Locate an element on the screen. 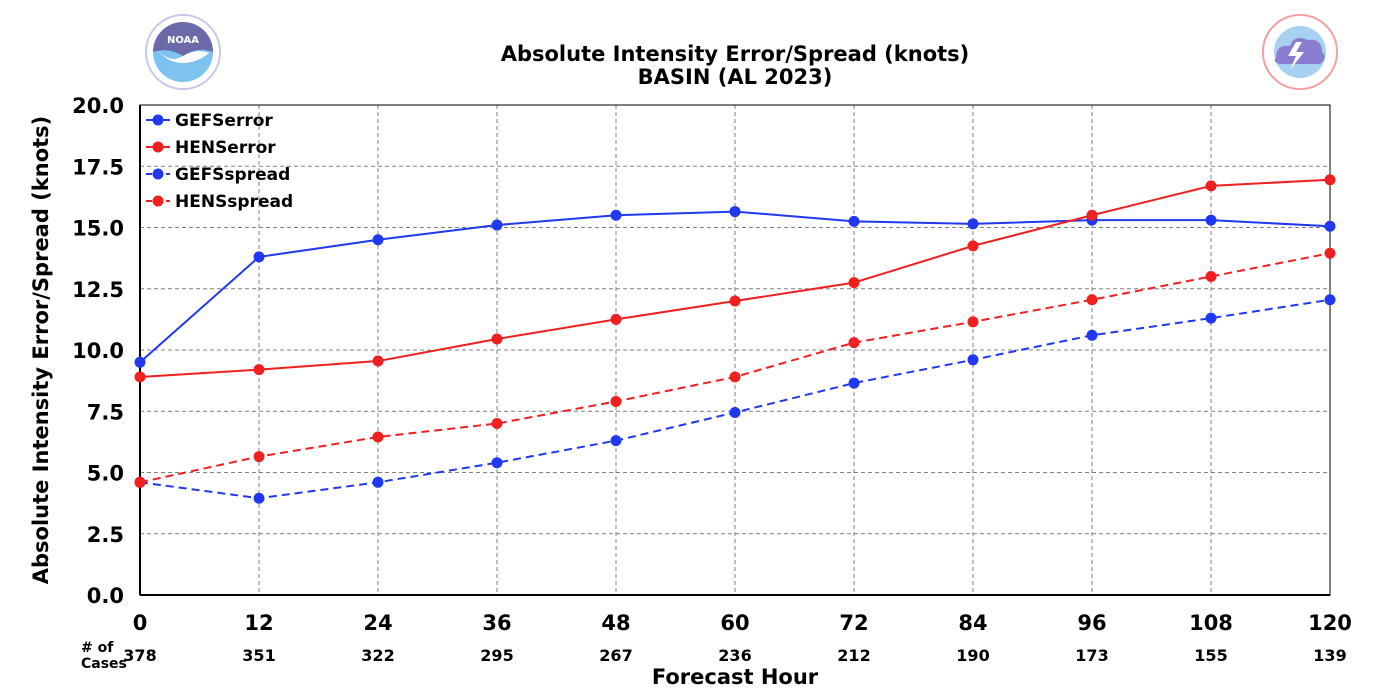 The height and width of the screenshot is (700, 1400). x-tick-label: 108 is located at coordinates (1211, 623).